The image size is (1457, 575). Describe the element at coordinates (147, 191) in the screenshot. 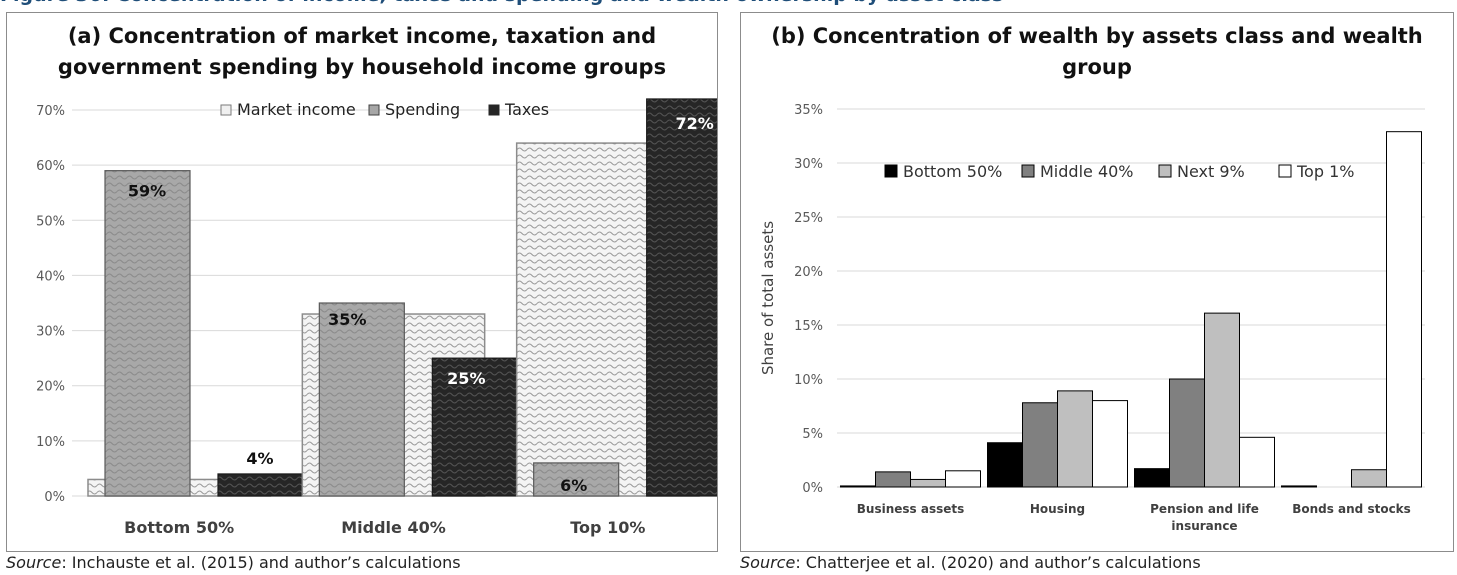

I see `chart-a-data-label: 59%` at that location.